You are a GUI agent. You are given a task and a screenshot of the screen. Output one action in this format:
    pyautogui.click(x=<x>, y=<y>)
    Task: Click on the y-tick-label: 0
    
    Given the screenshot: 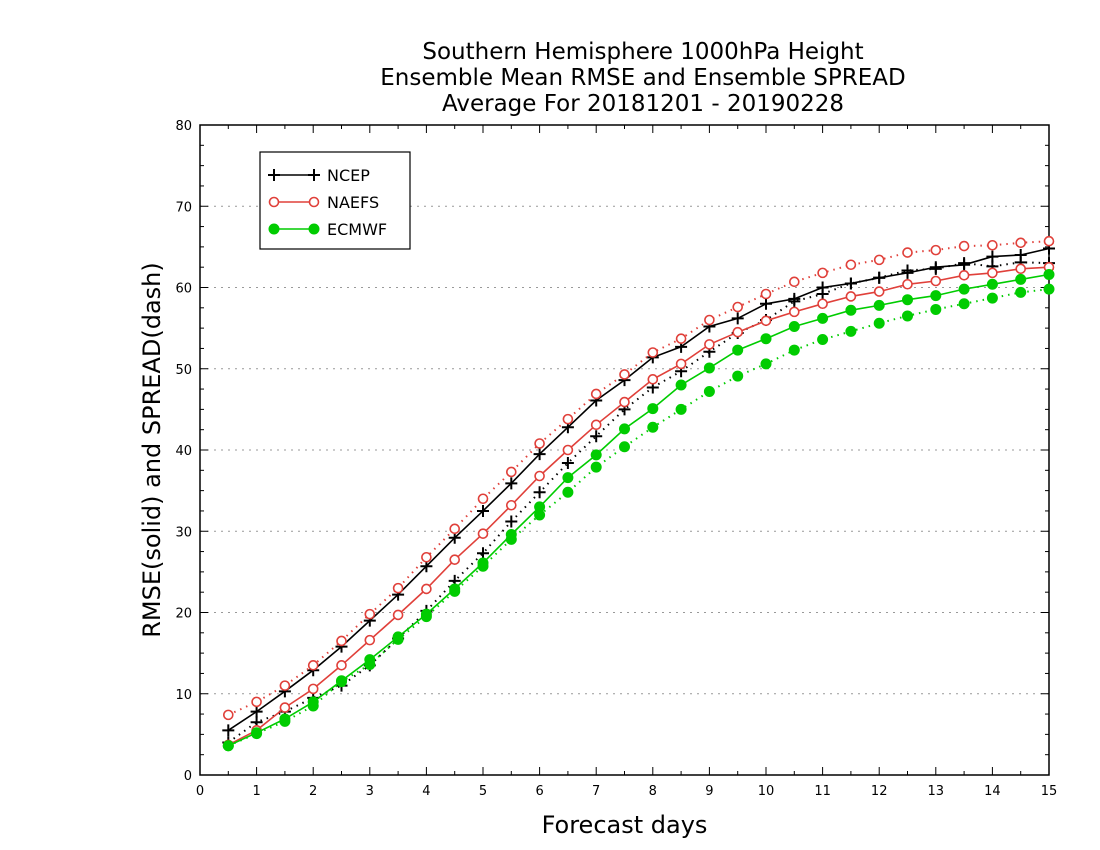 What is the action you would take?
    pyautogui.click(x=188, y=776)
    